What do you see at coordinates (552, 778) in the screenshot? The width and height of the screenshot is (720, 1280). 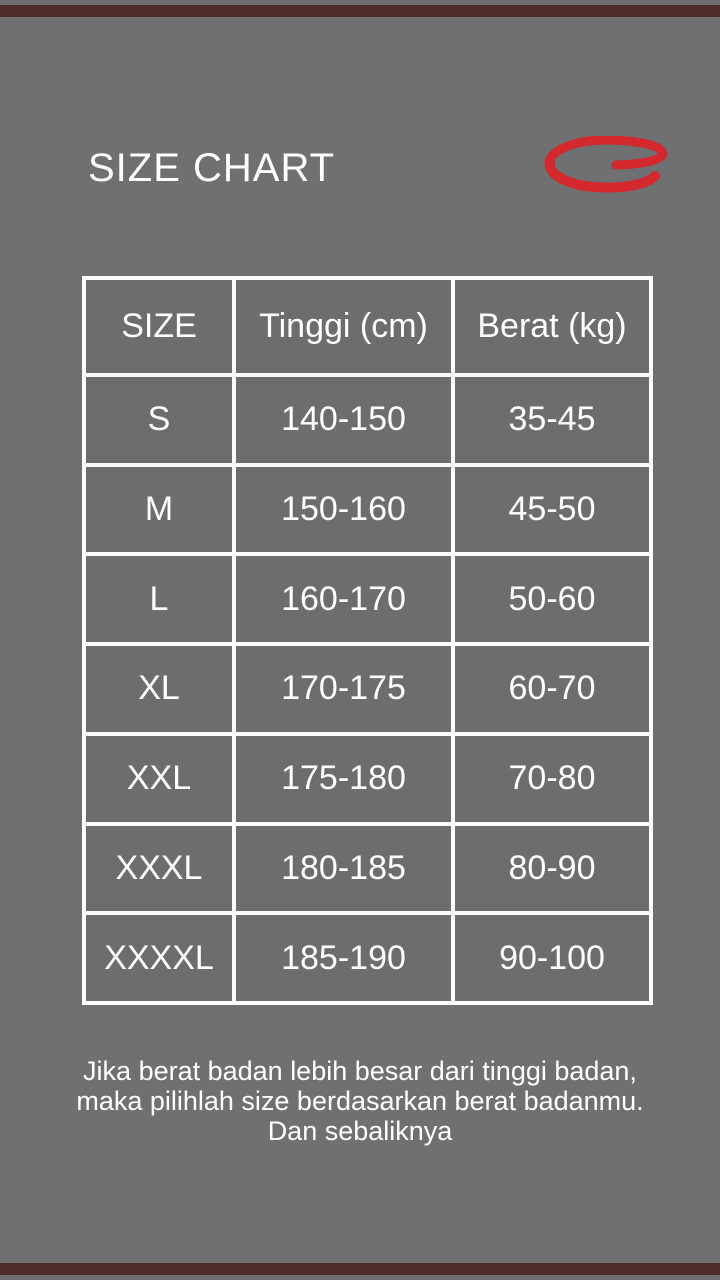 I see `berat-cell: 70-80` at bounding box center [552, 778].